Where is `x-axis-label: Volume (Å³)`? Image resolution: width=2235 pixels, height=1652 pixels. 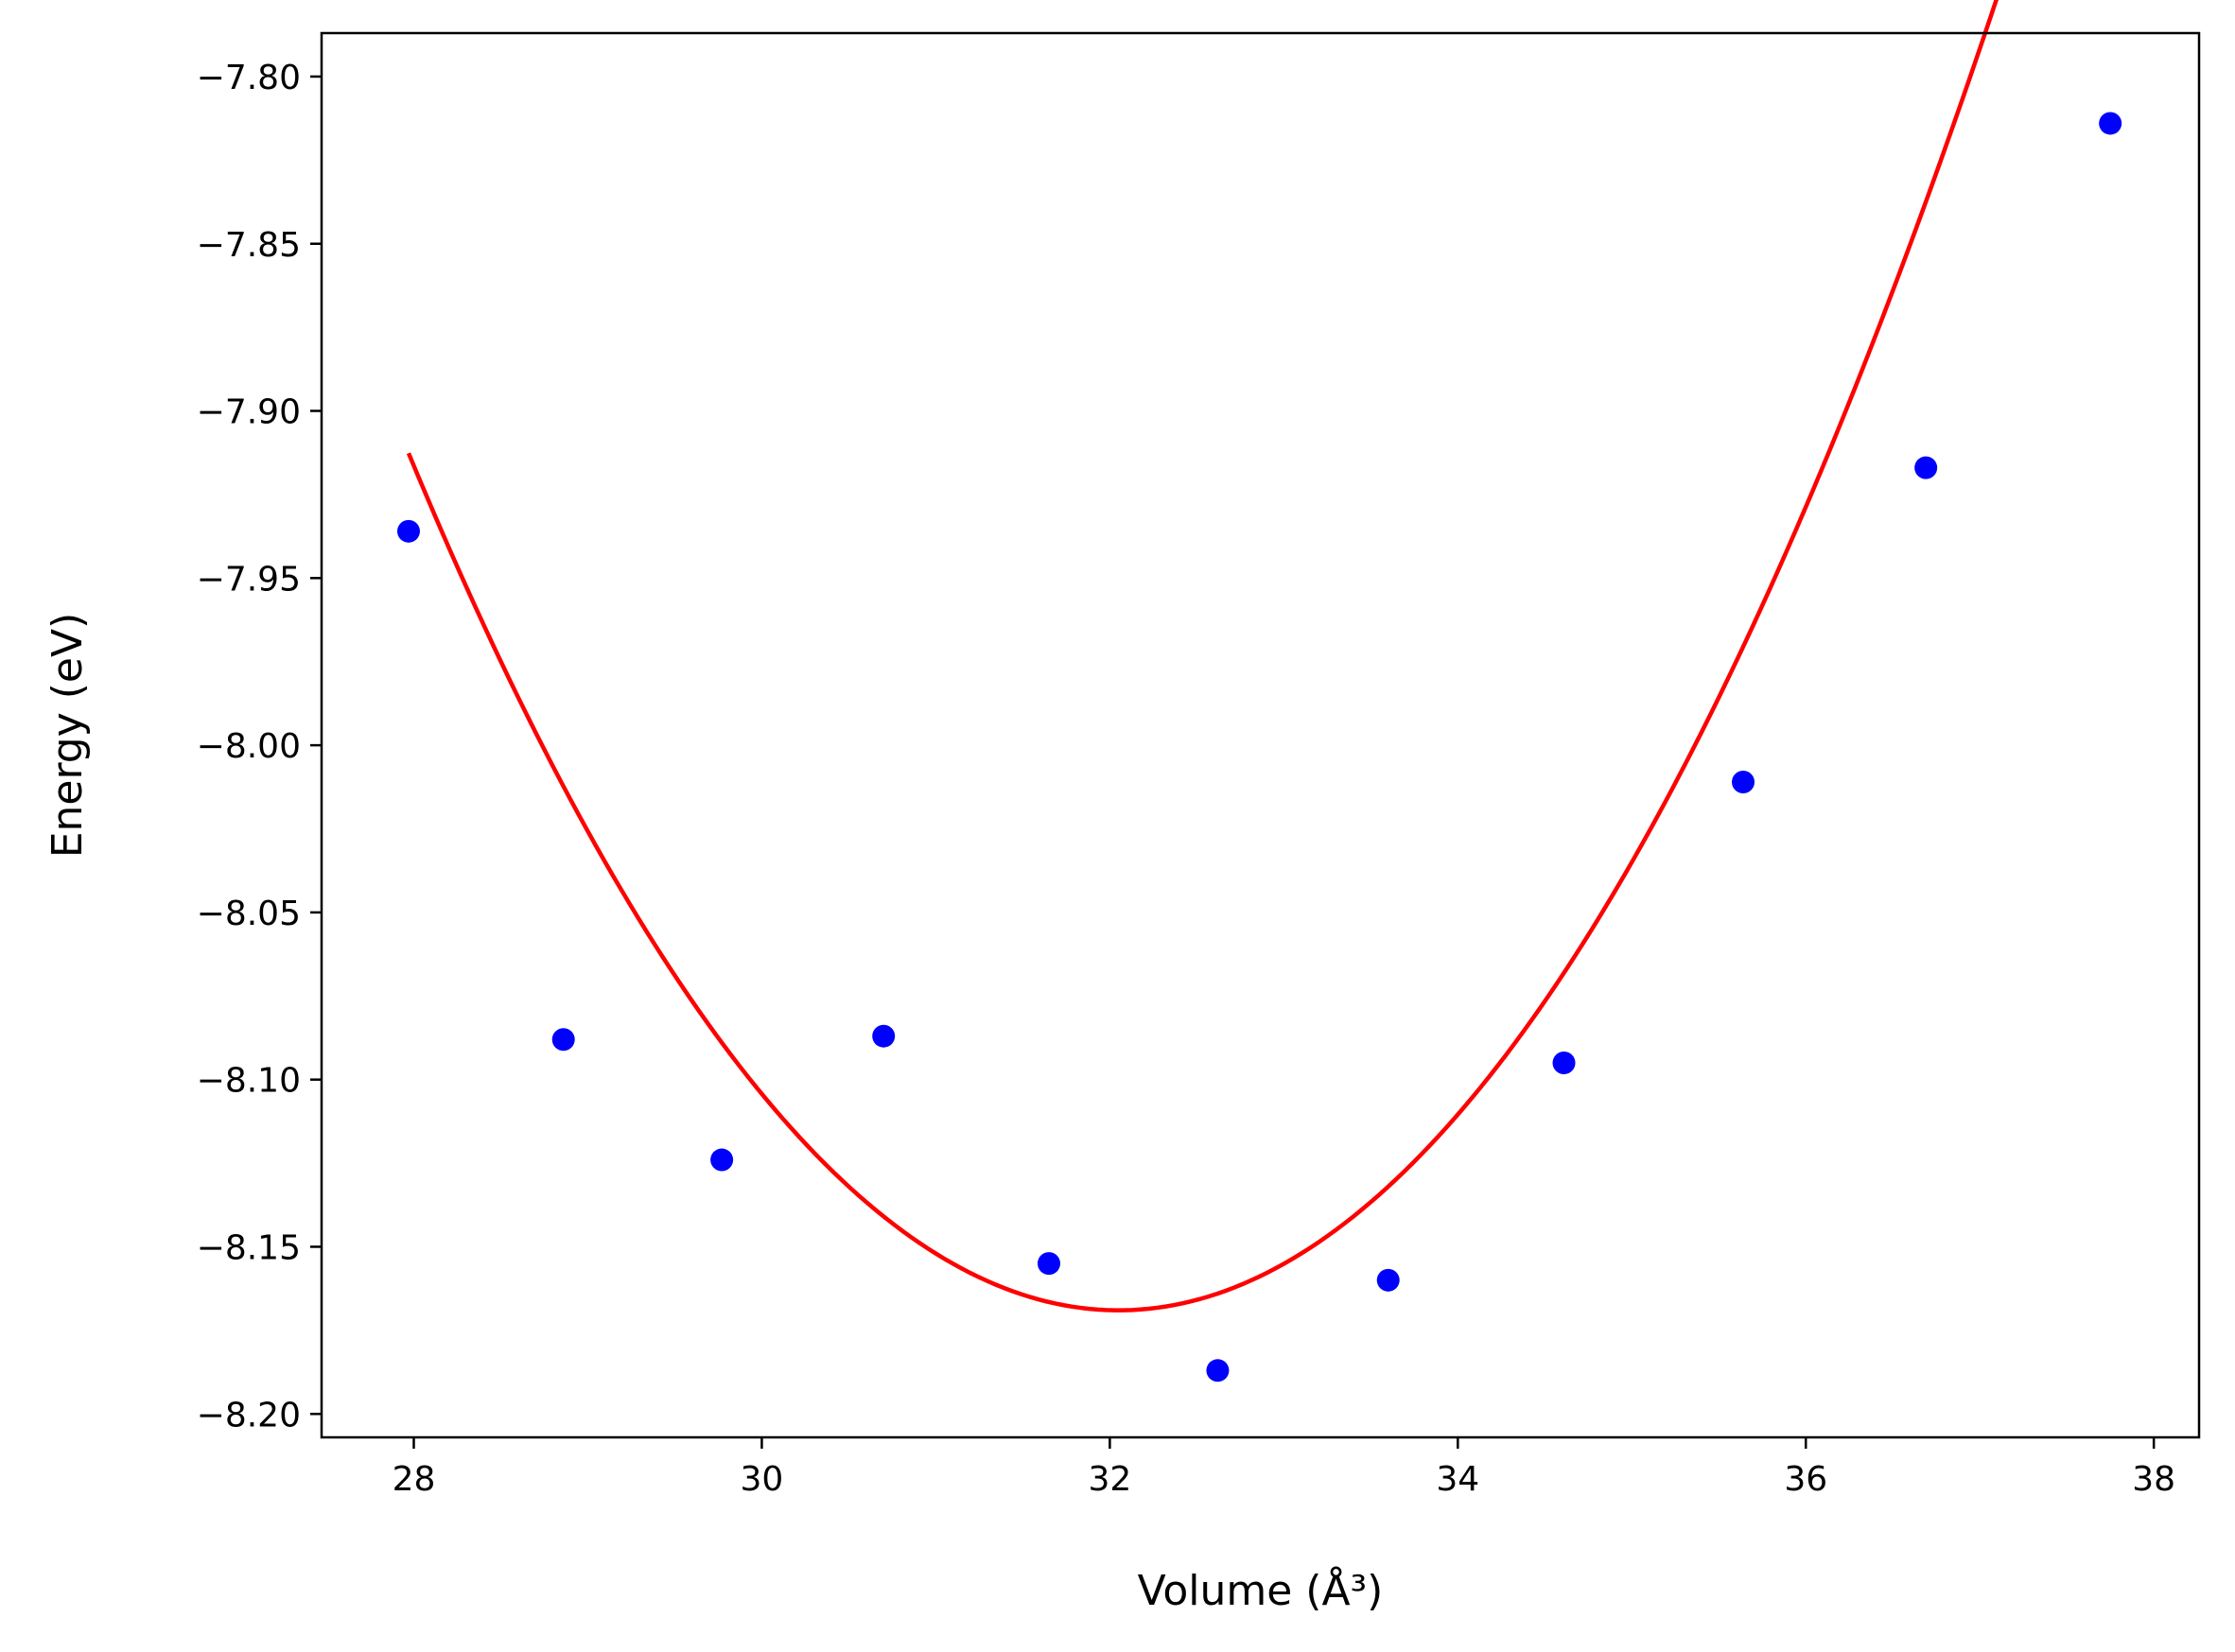 x-axis-label: Volume (Å³) is located at coordinates (1261, 1590).